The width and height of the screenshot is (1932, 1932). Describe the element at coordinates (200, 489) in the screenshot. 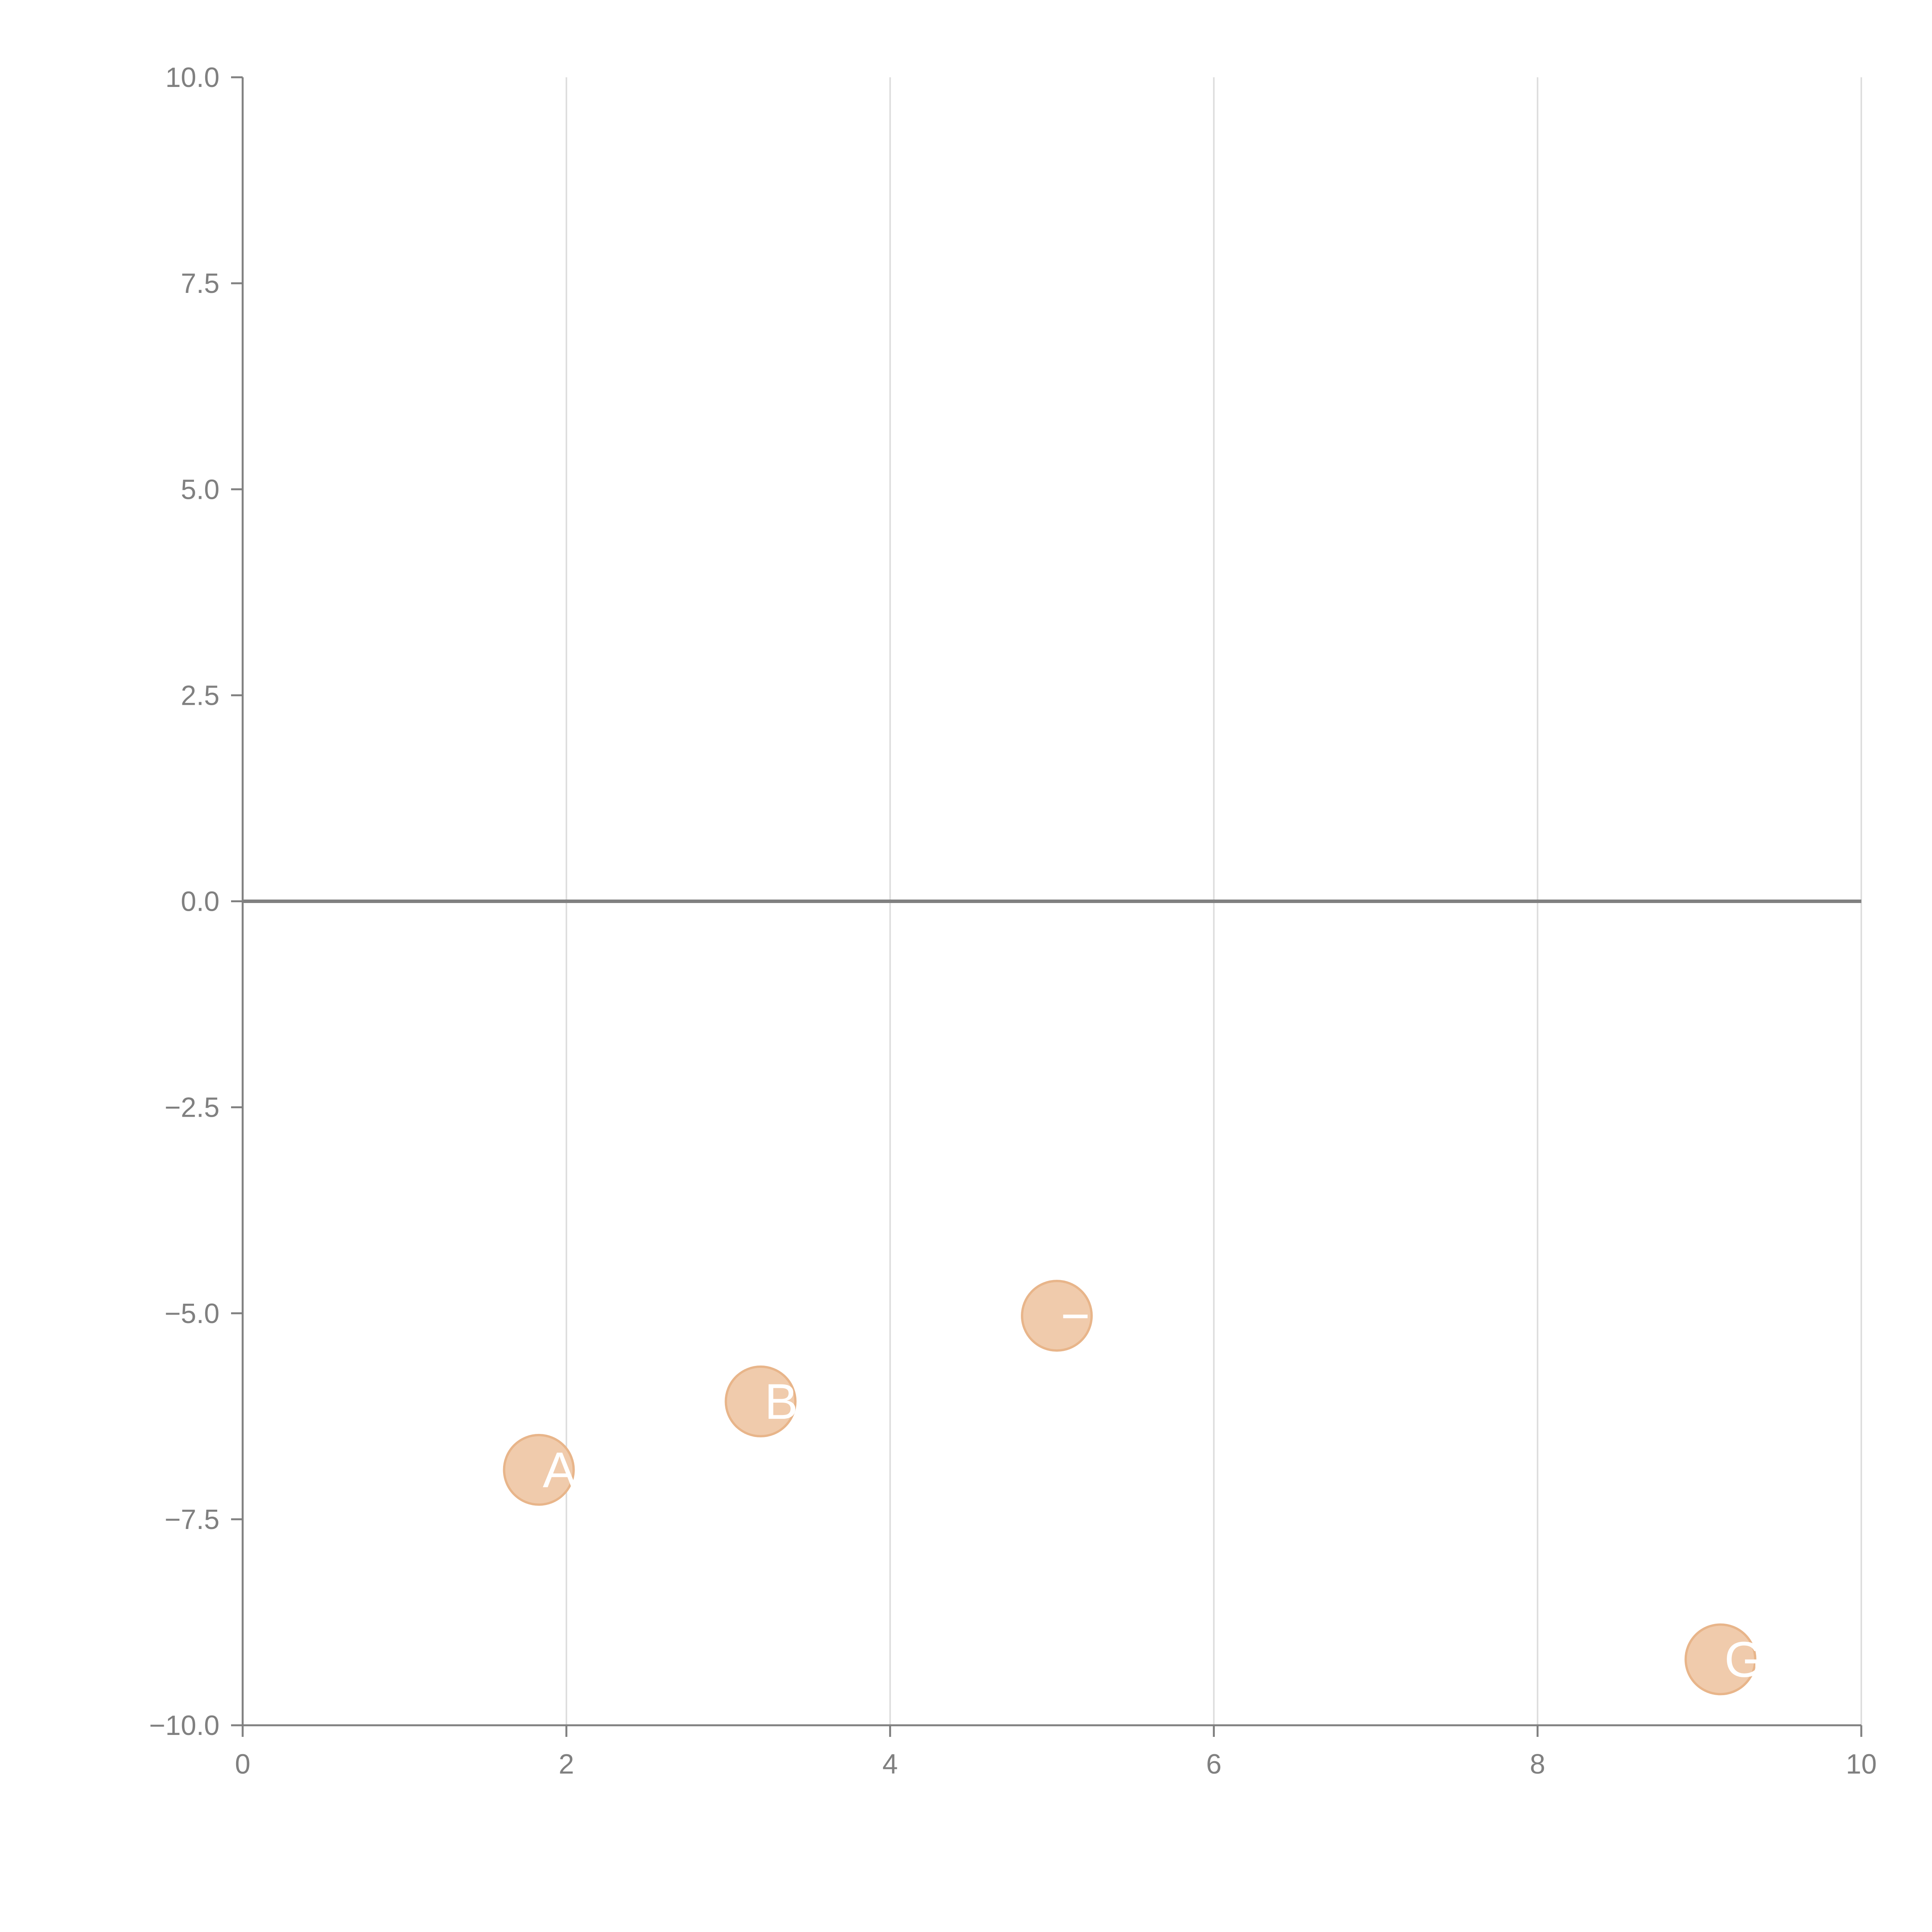

I see `y-tick-label: 5.0` at that location.